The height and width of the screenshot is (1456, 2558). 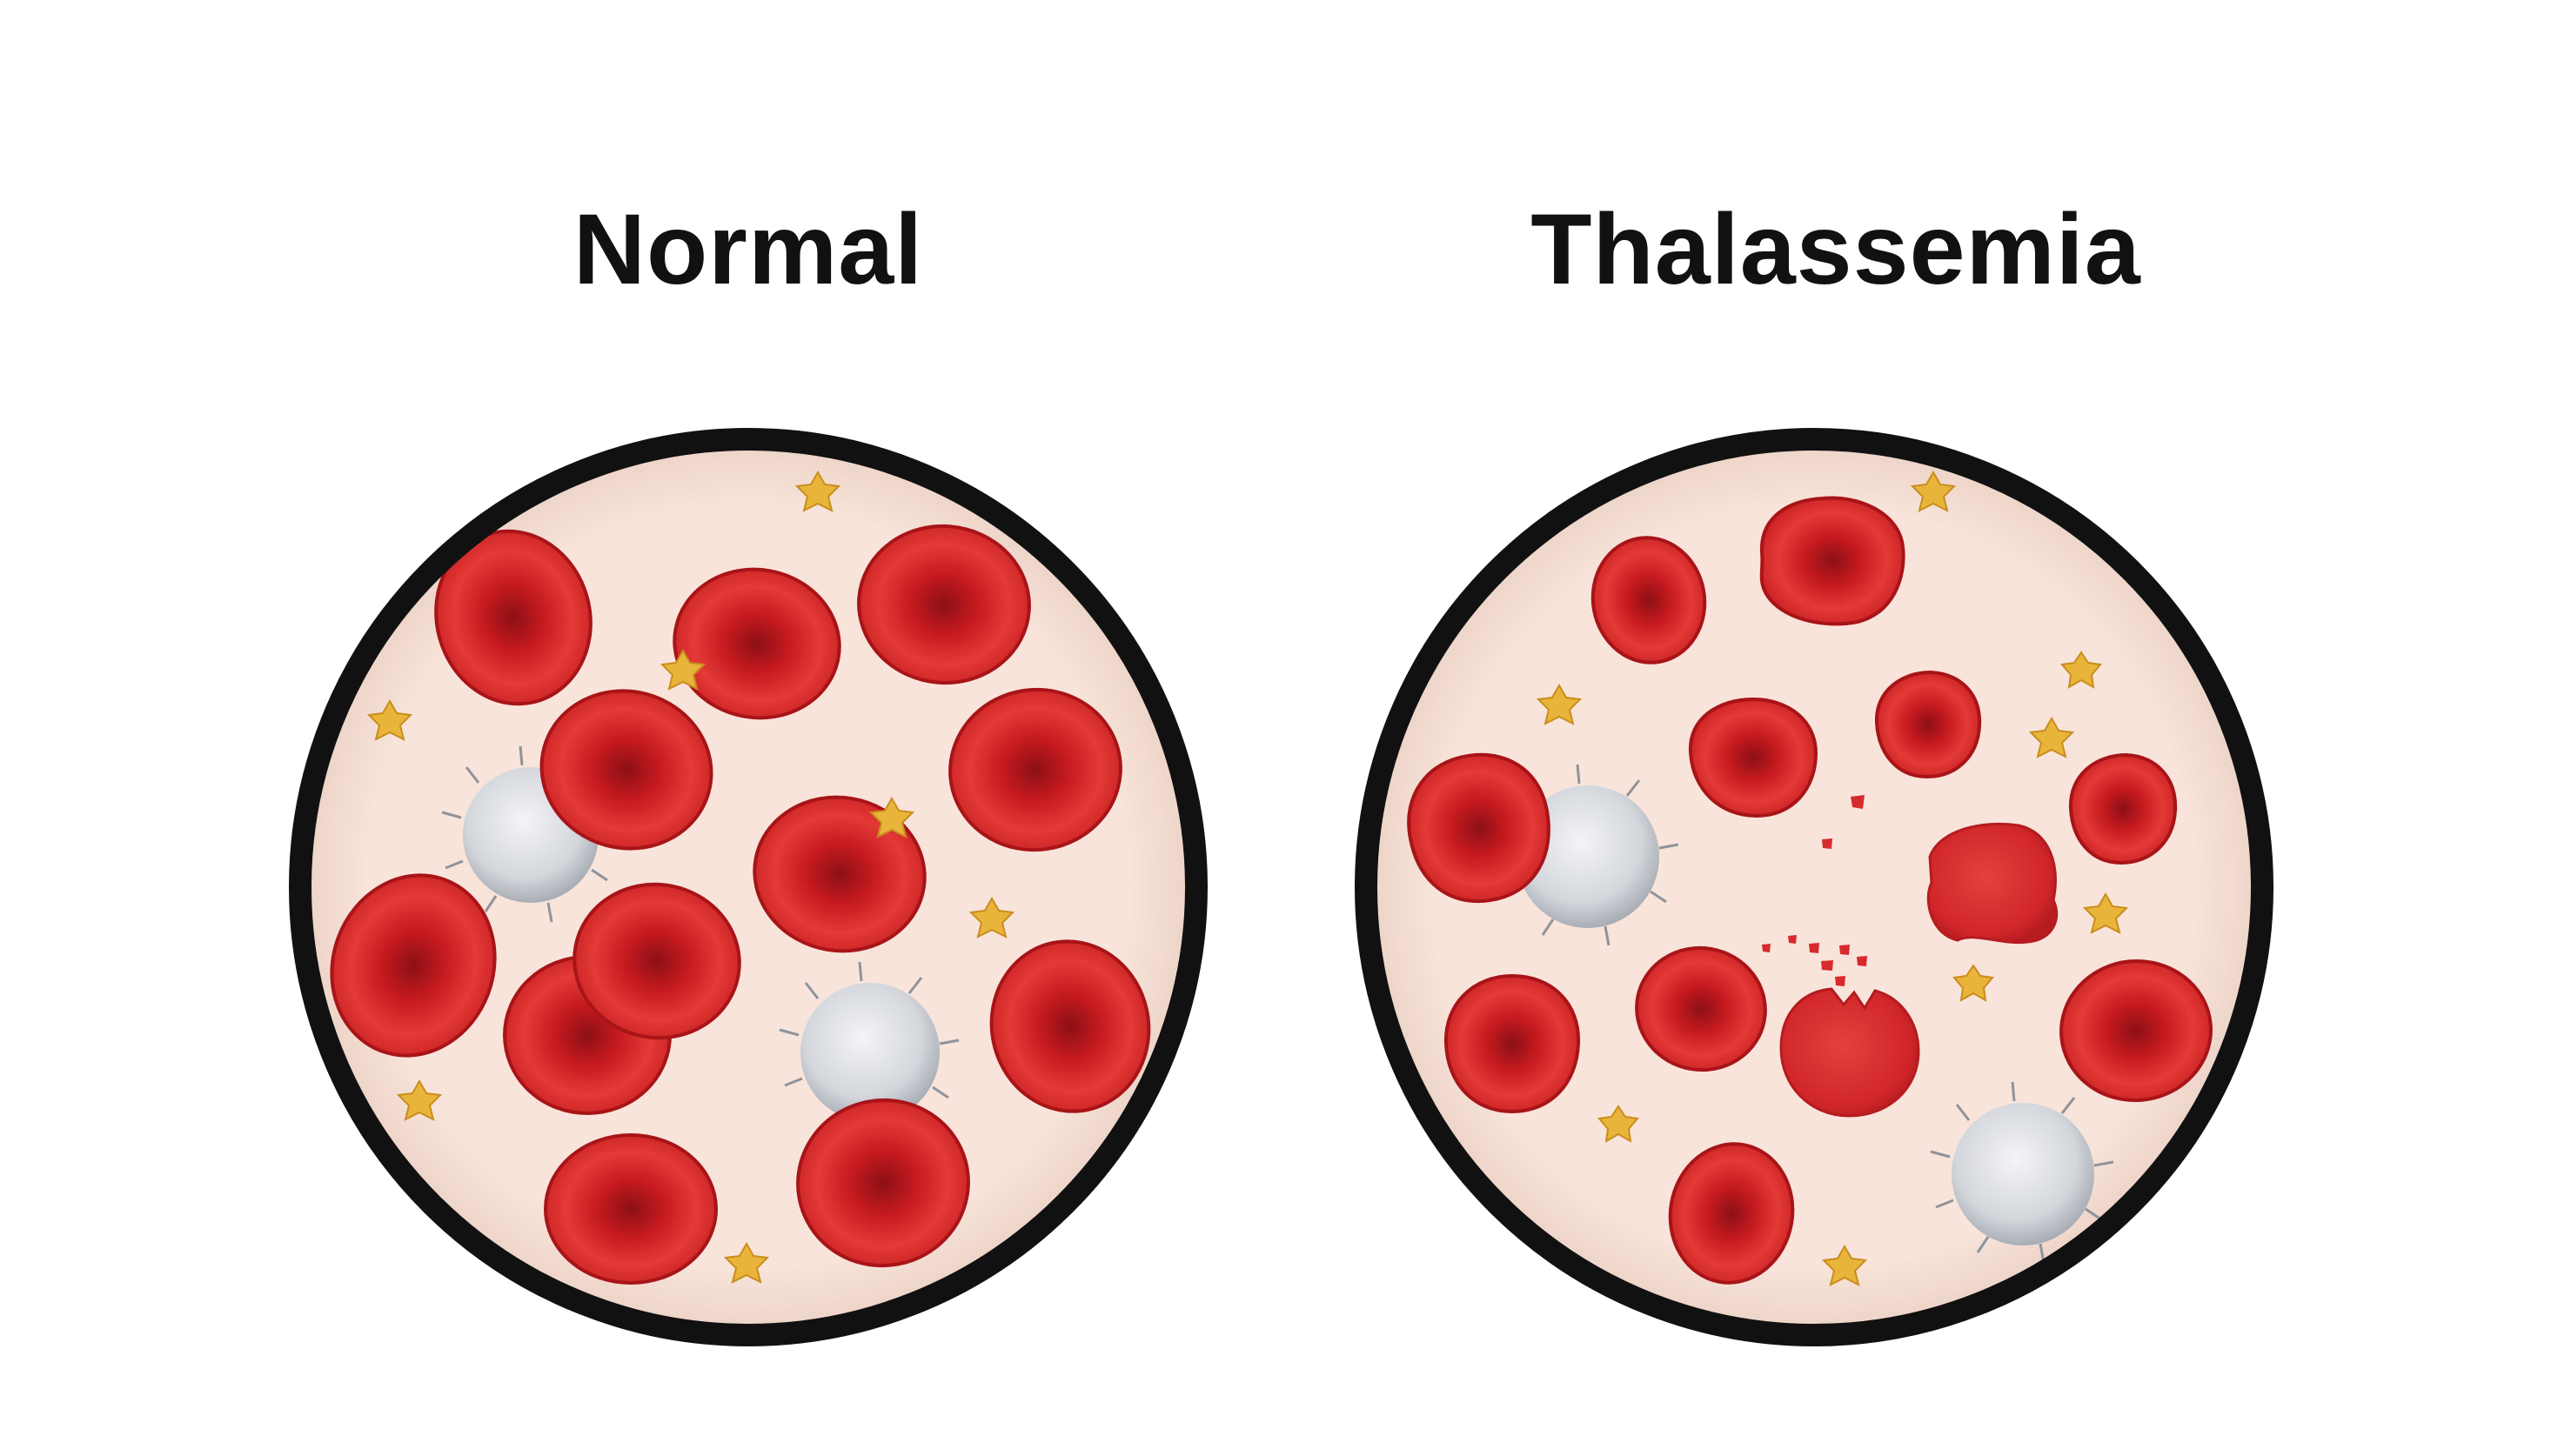 I want to click on panel-title-thalassemia: Thalassemia, so click(x=1835, y=249).